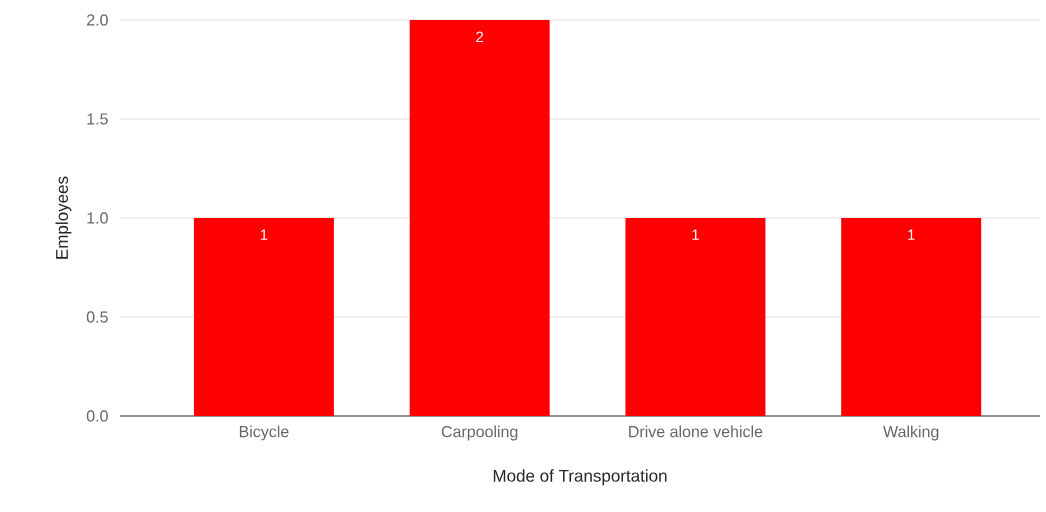 Image resolution: width=1046 pixels, height=512 pixels. I want to click on y-axis-title: Employees, so click(63, 217).